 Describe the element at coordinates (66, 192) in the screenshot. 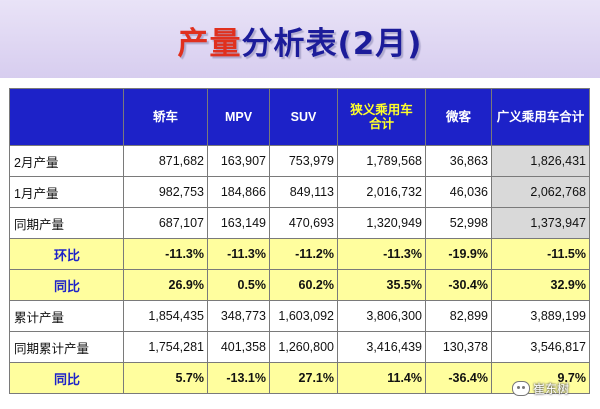

I see `row-label: 1月产量` at that location.